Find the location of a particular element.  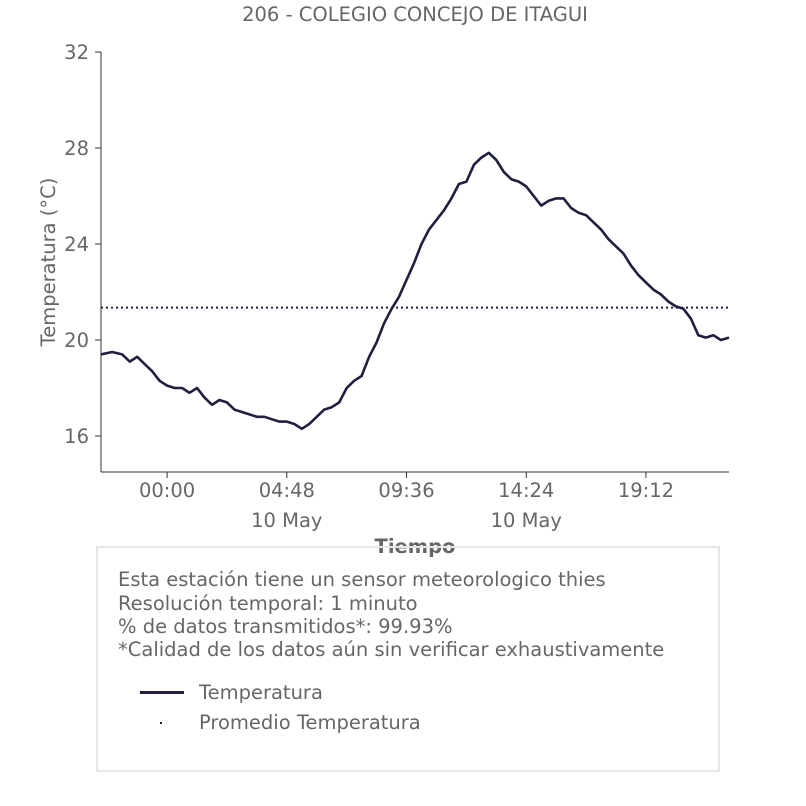

x-tick-label: 04:48 is located at coordinates (287, 490).